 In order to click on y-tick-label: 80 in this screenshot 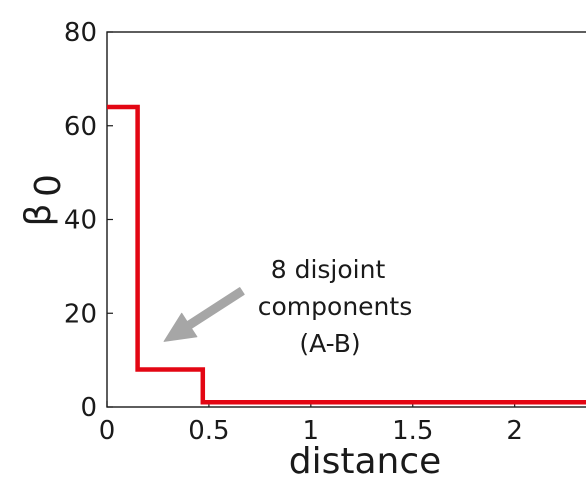, I will do `click(80, 33)`.